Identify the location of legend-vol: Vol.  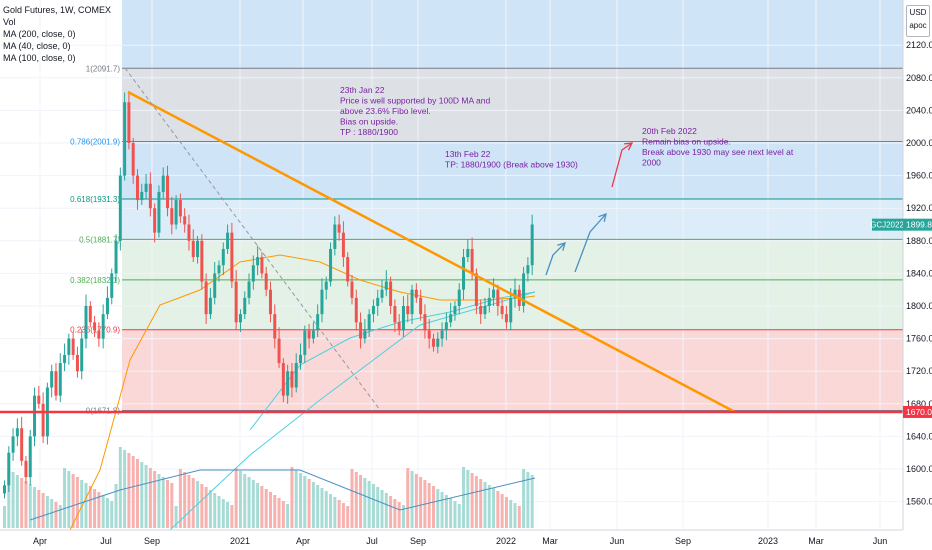
(9, 22).